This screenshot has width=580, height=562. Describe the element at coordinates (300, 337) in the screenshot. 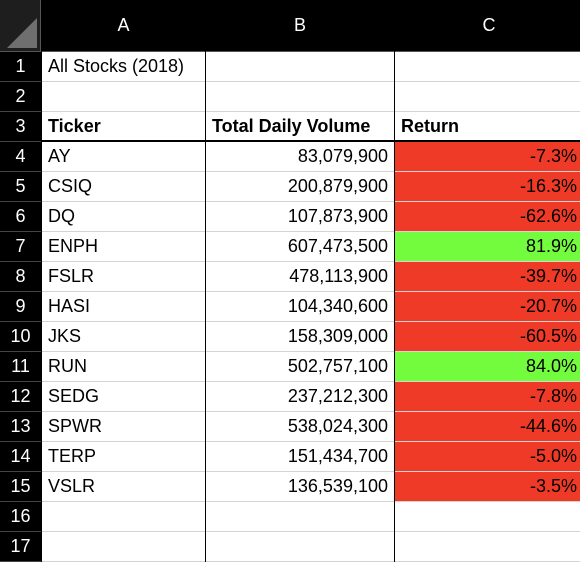

I see `cell-volume: 158,309,000` at that location.